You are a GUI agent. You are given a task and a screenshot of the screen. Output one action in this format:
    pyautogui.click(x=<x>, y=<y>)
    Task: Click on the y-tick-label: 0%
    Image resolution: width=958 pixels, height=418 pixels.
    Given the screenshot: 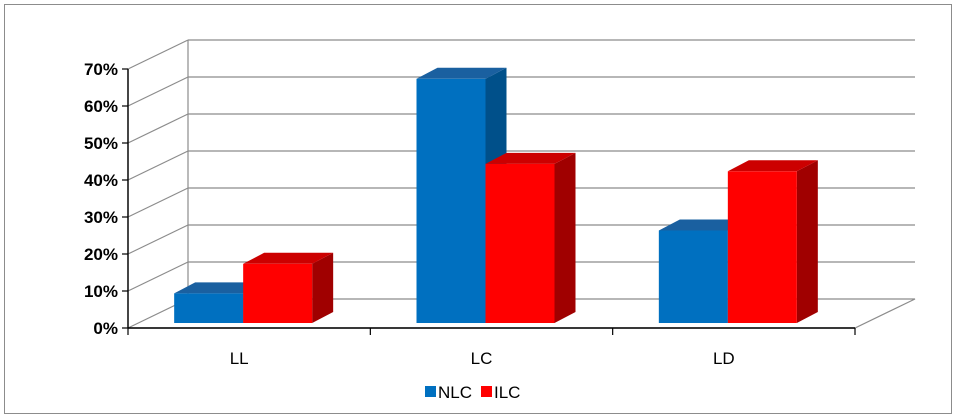 What is the action you would take?
    pyautogui.click(x=105, y=328)
    